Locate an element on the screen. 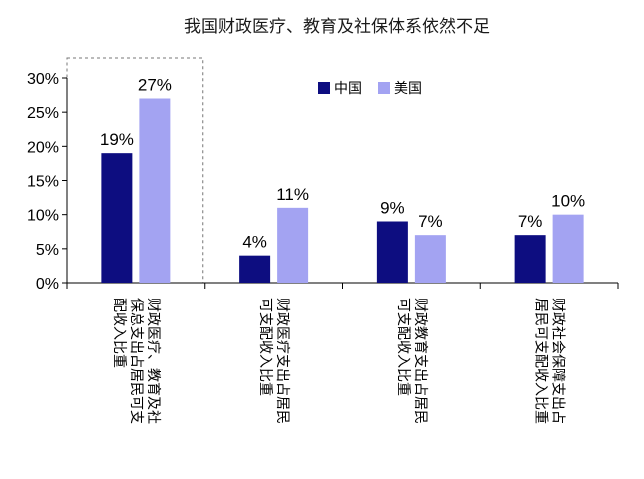 The height and width of the screenshot is (479, 644). legend-swatch-china is located at coordinates (324, 88).